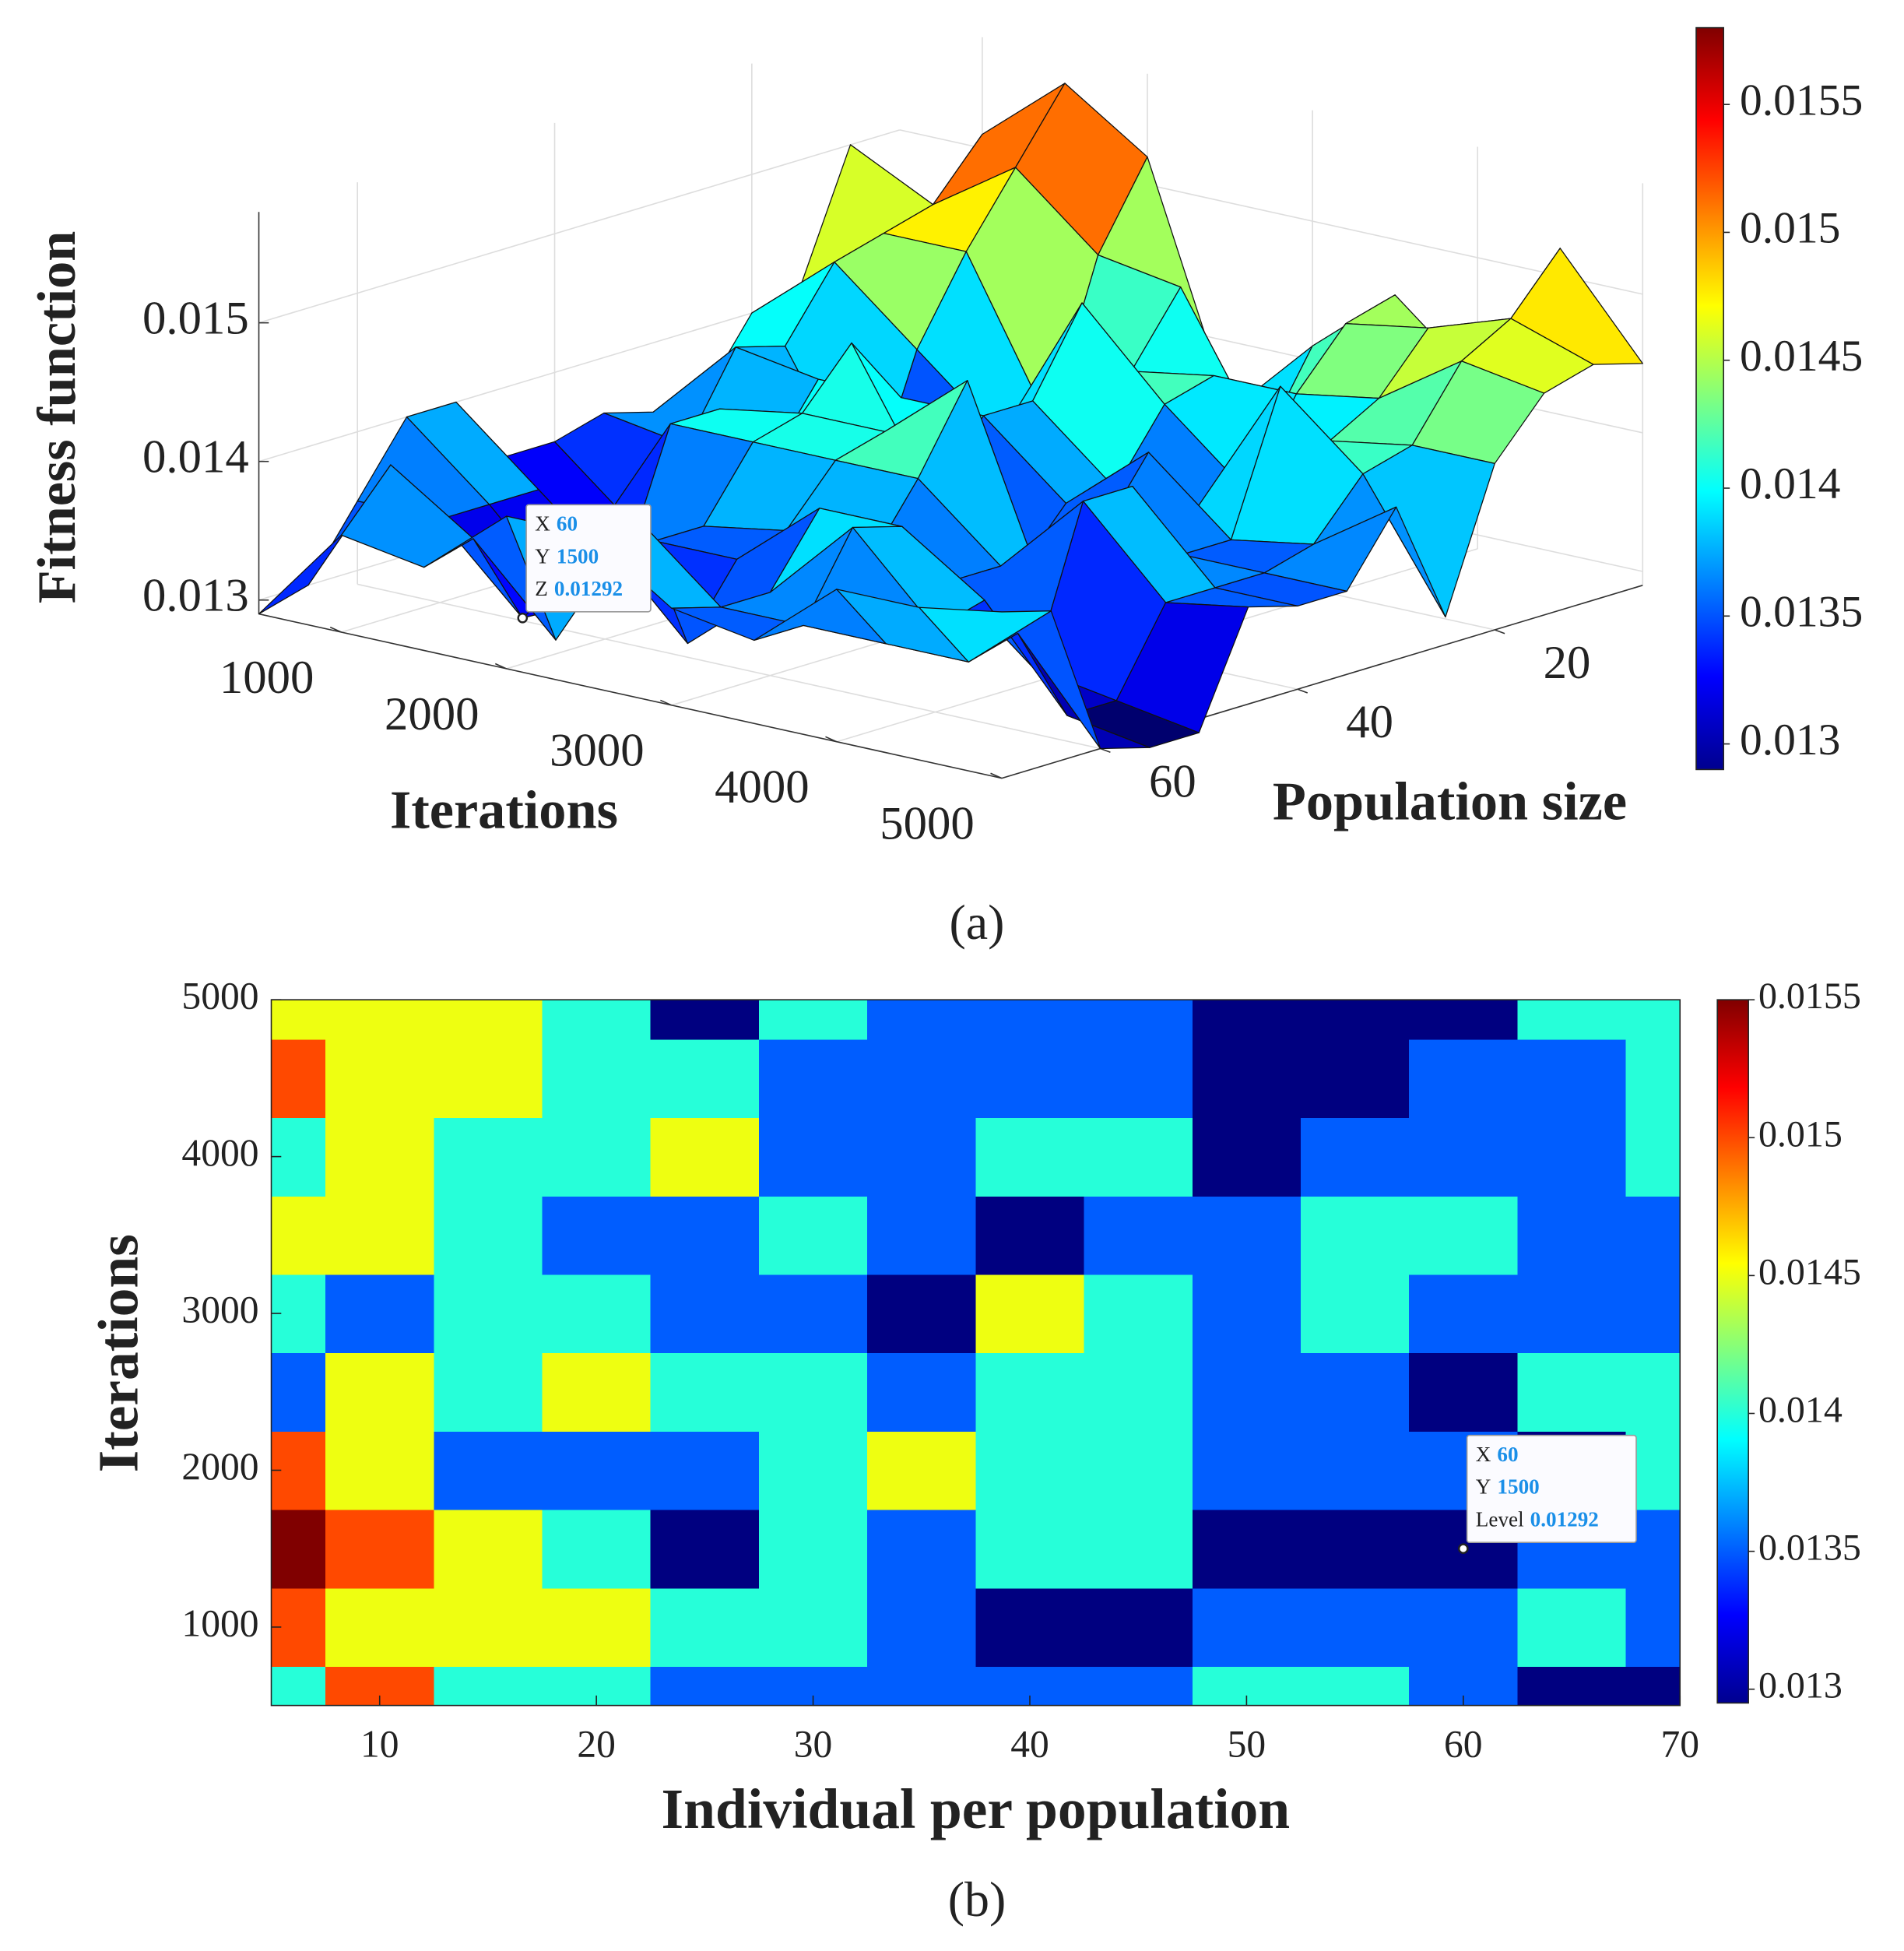  What do you see at coordinates (977, 922) in the screenshot?
I see `caption: (a)` at bounding box center [977, 922].